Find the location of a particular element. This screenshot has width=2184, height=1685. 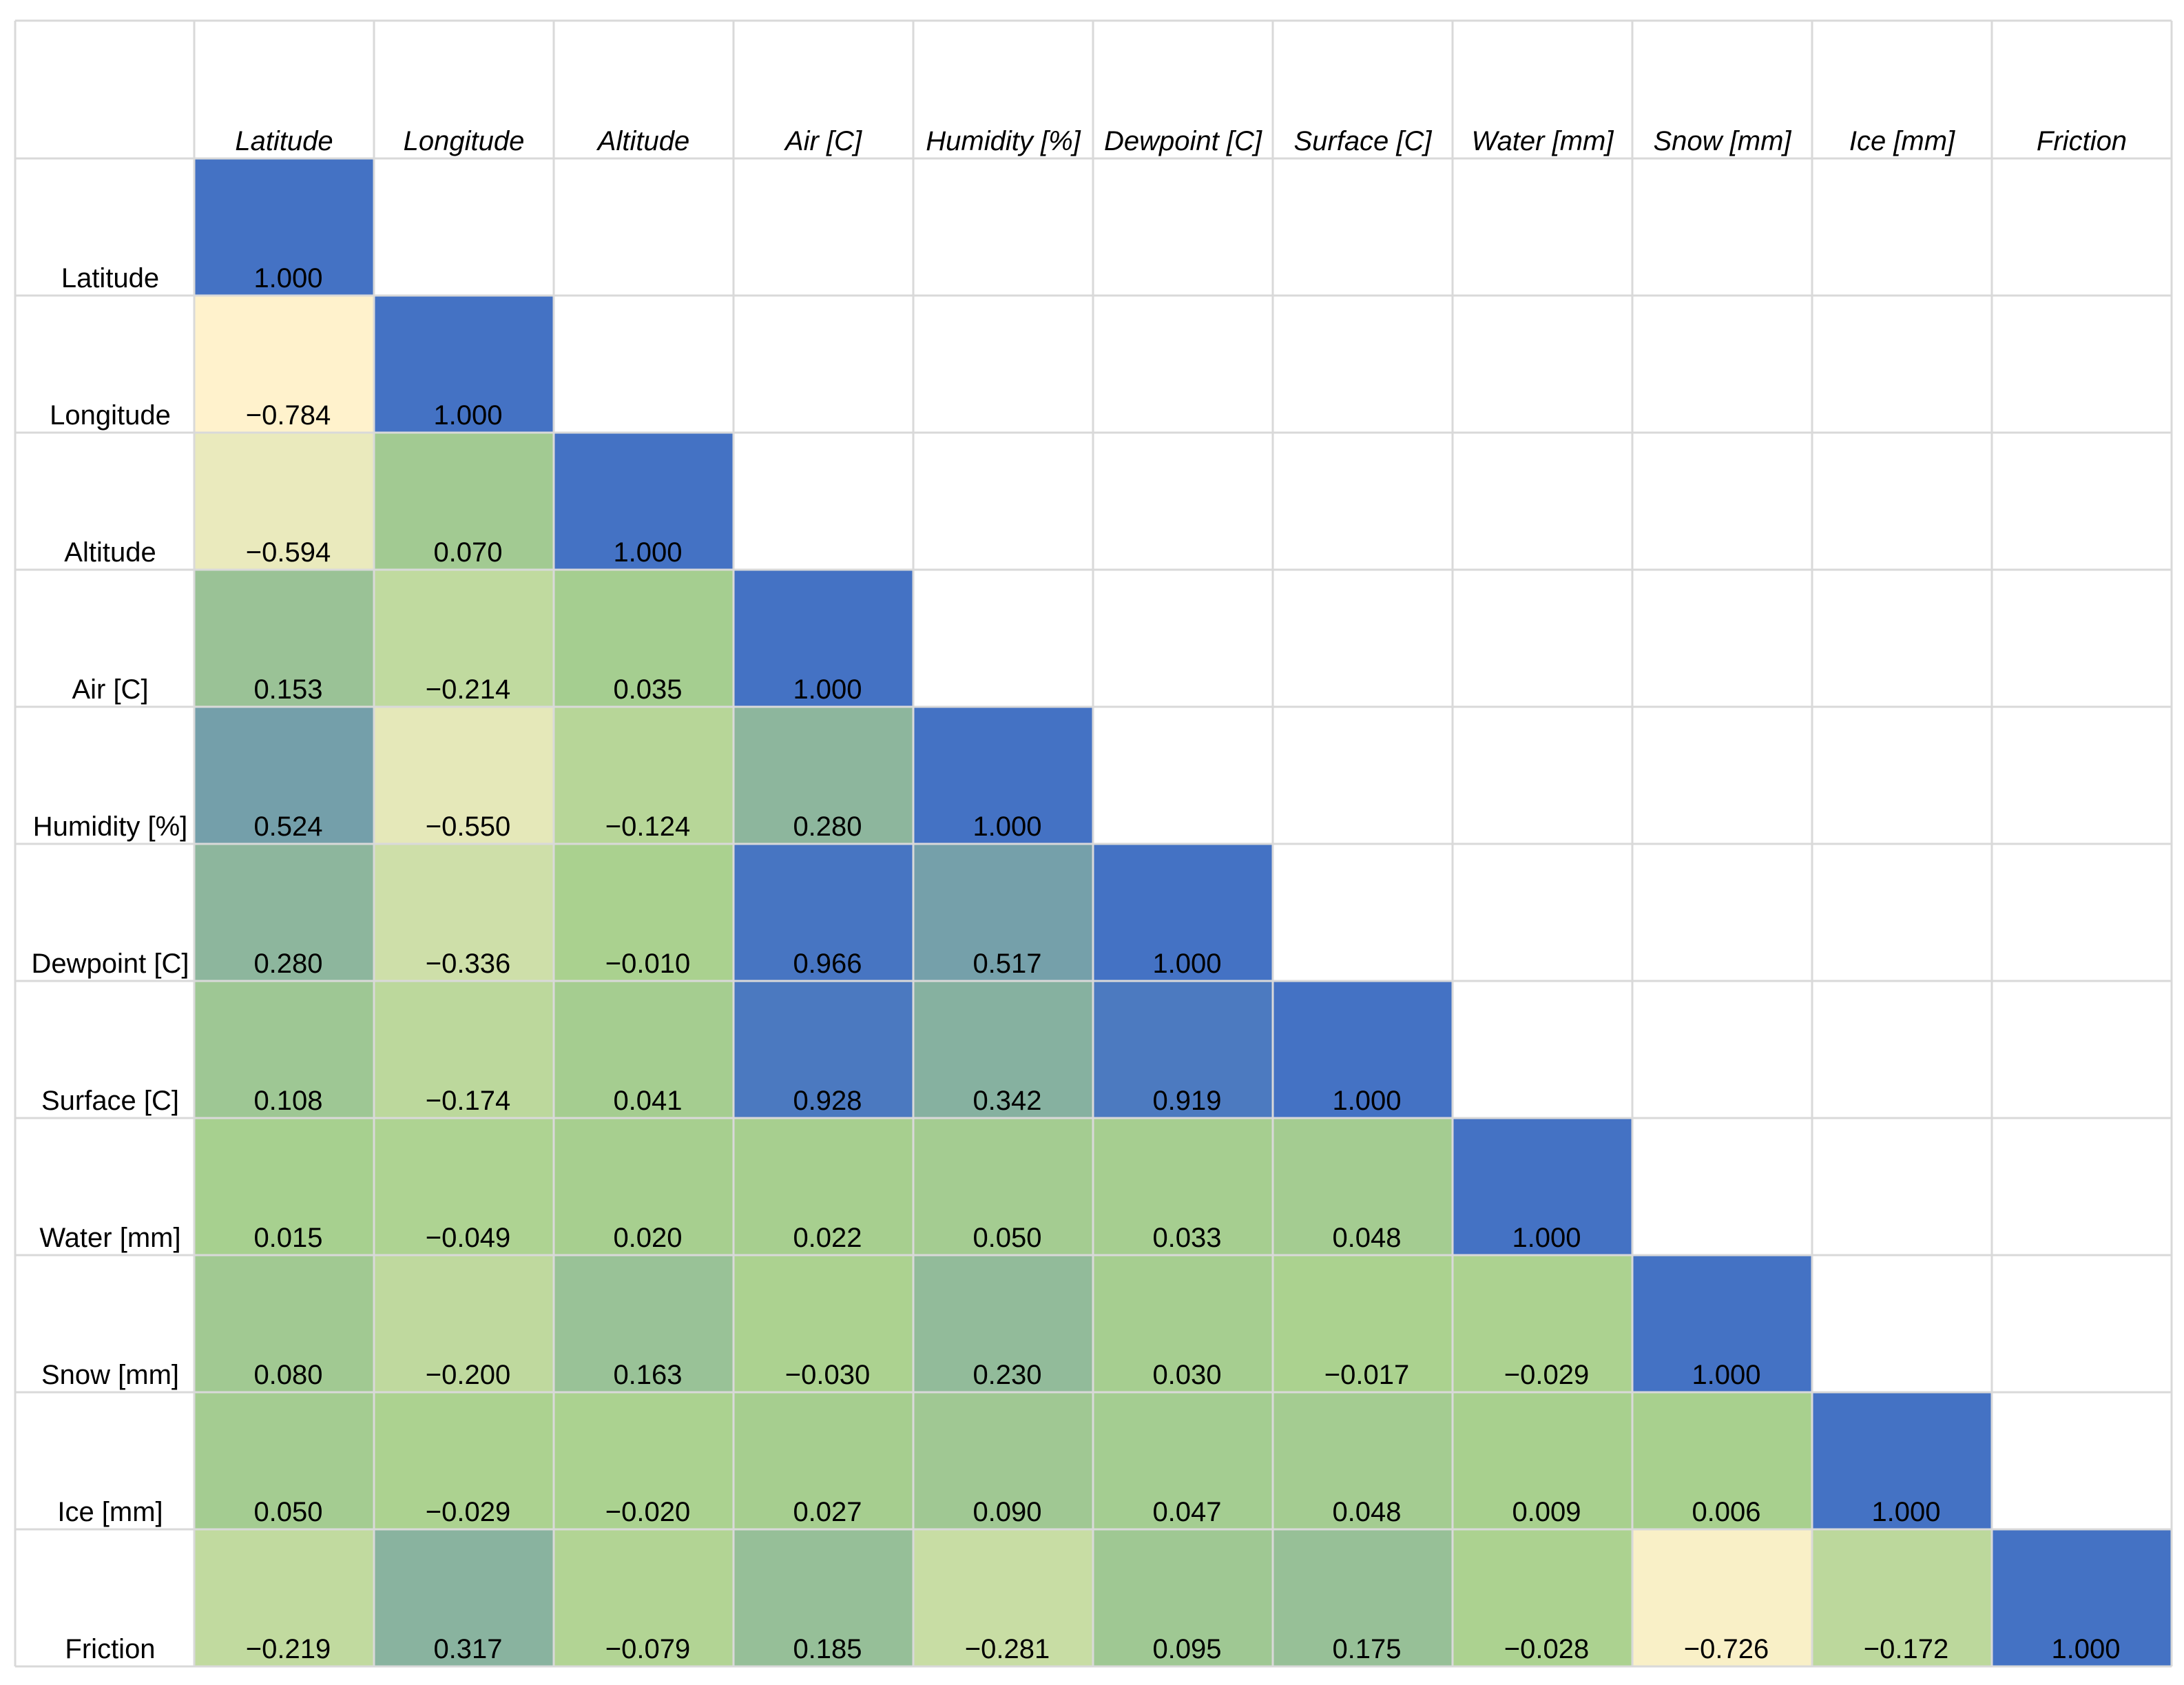

heatmap-cell-humidity-longitude is located at coordinates (464, 775).